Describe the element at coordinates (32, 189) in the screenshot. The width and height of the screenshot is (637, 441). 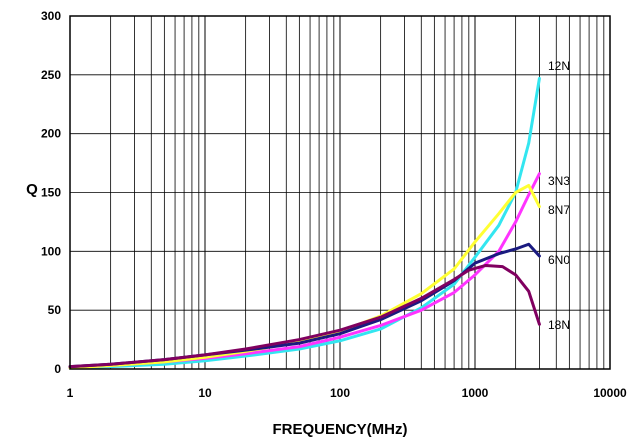
I see `y-axis-label: Q` at that location.